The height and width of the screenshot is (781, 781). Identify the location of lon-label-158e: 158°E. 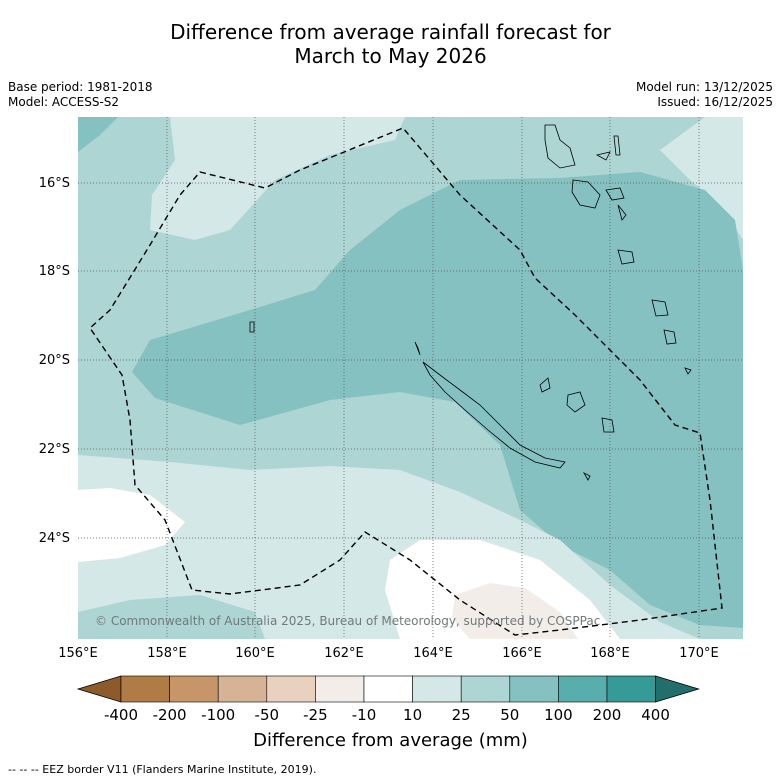
(167, 653).